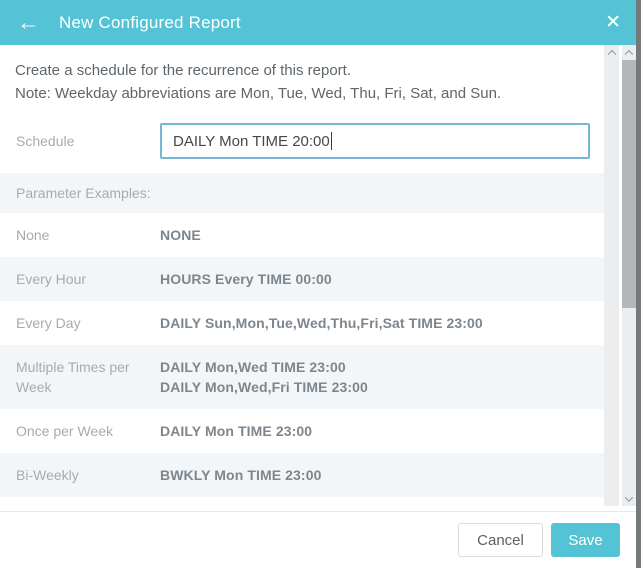  What do you see at coordinates (613, 22) in the screenshot?
I see `close-icon: ✕` at bounding box center [613, 22].